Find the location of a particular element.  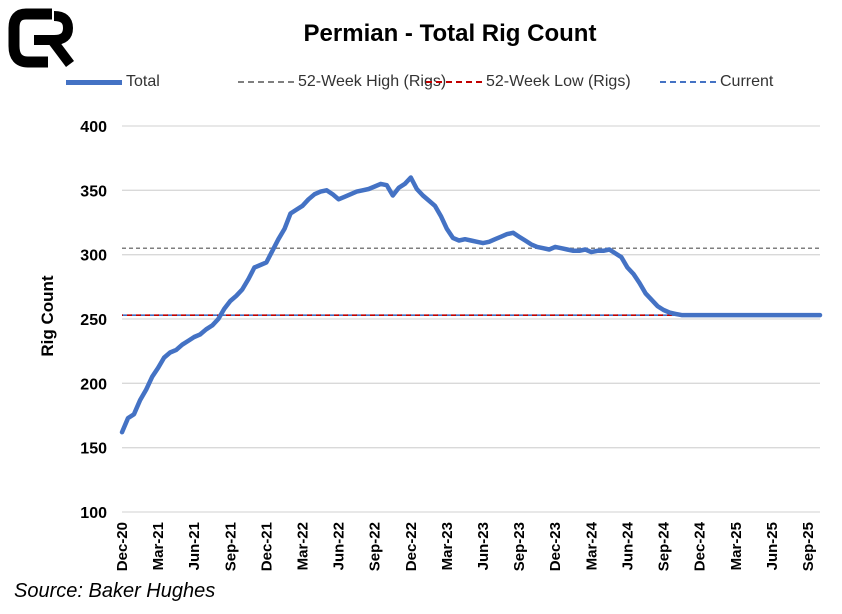

x-tick-label: Jun-24 is located at coordinates (627, 545).